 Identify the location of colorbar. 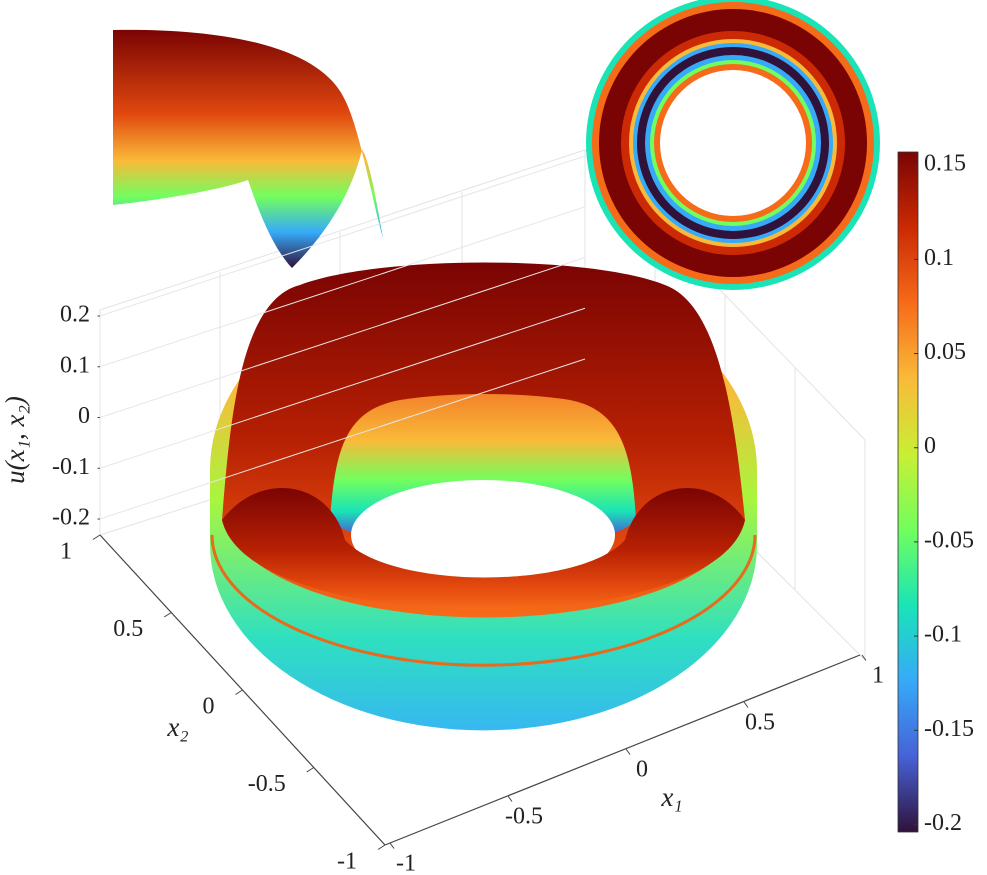
(908, 492).